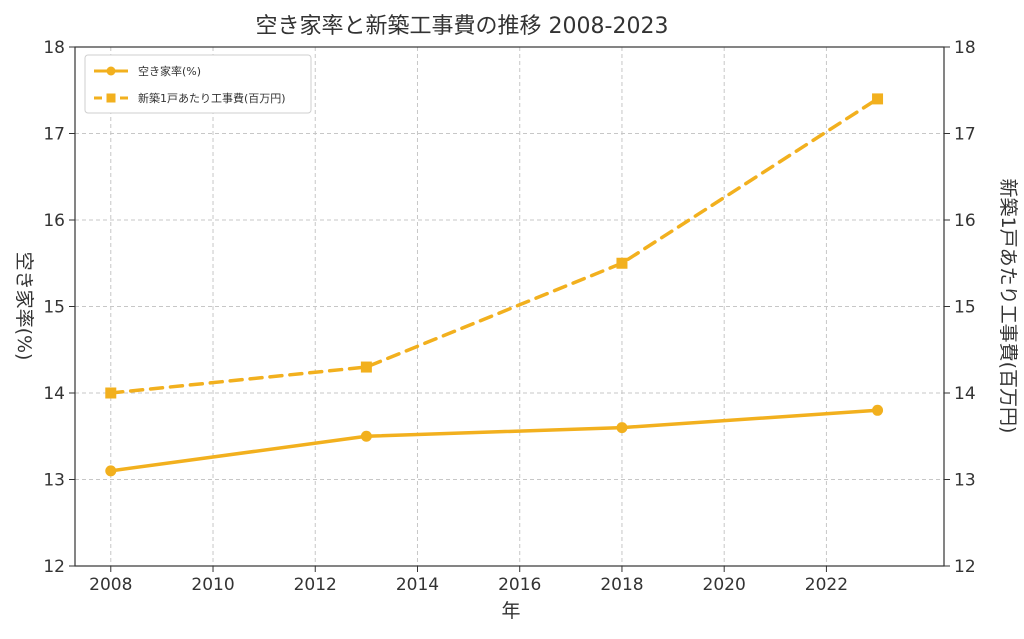 The height and width of the screenshot is (639, 1024). What do you see at coordinates (510, 611) in the screenshot?
I see `x-axis-label: 年` at bounding box center [510, 611].